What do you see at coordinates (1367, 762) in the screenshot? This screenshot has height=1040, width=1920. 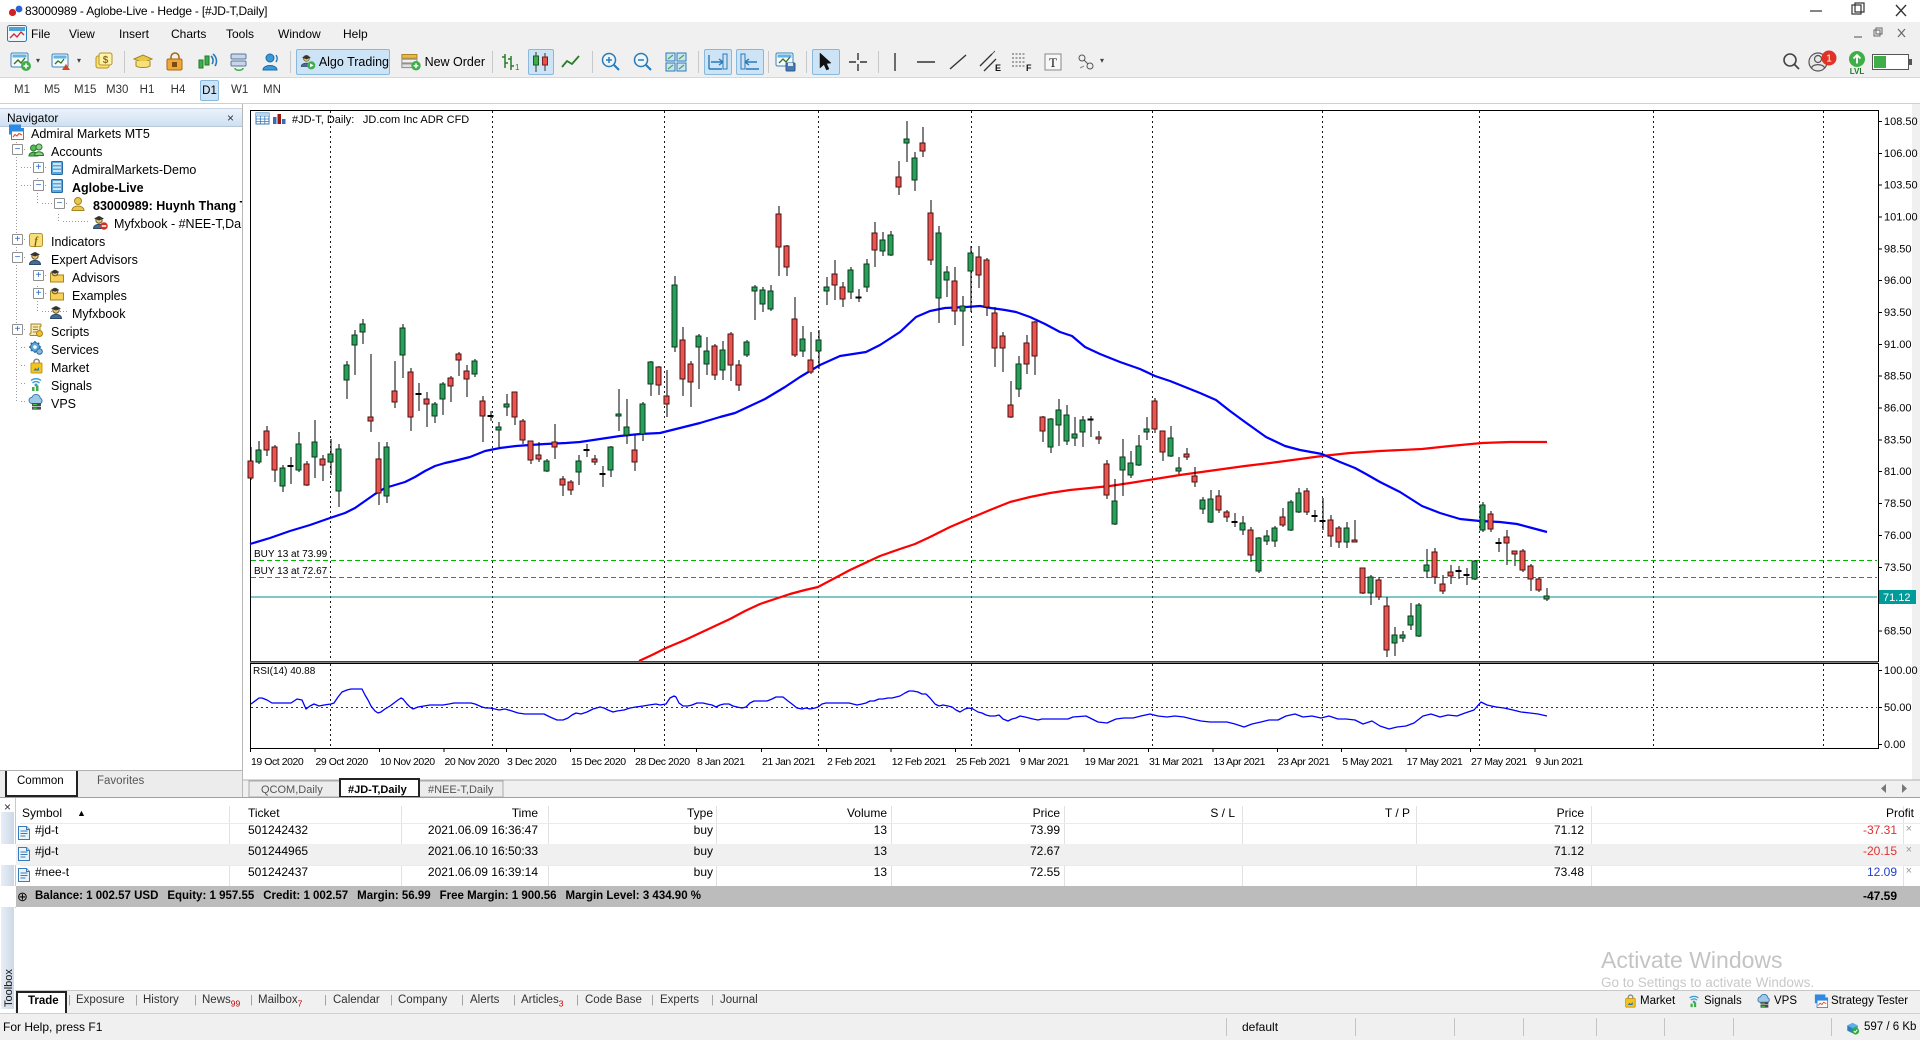 I see `svg-text: 5 May 2021` at bounding box center [1367, 762].